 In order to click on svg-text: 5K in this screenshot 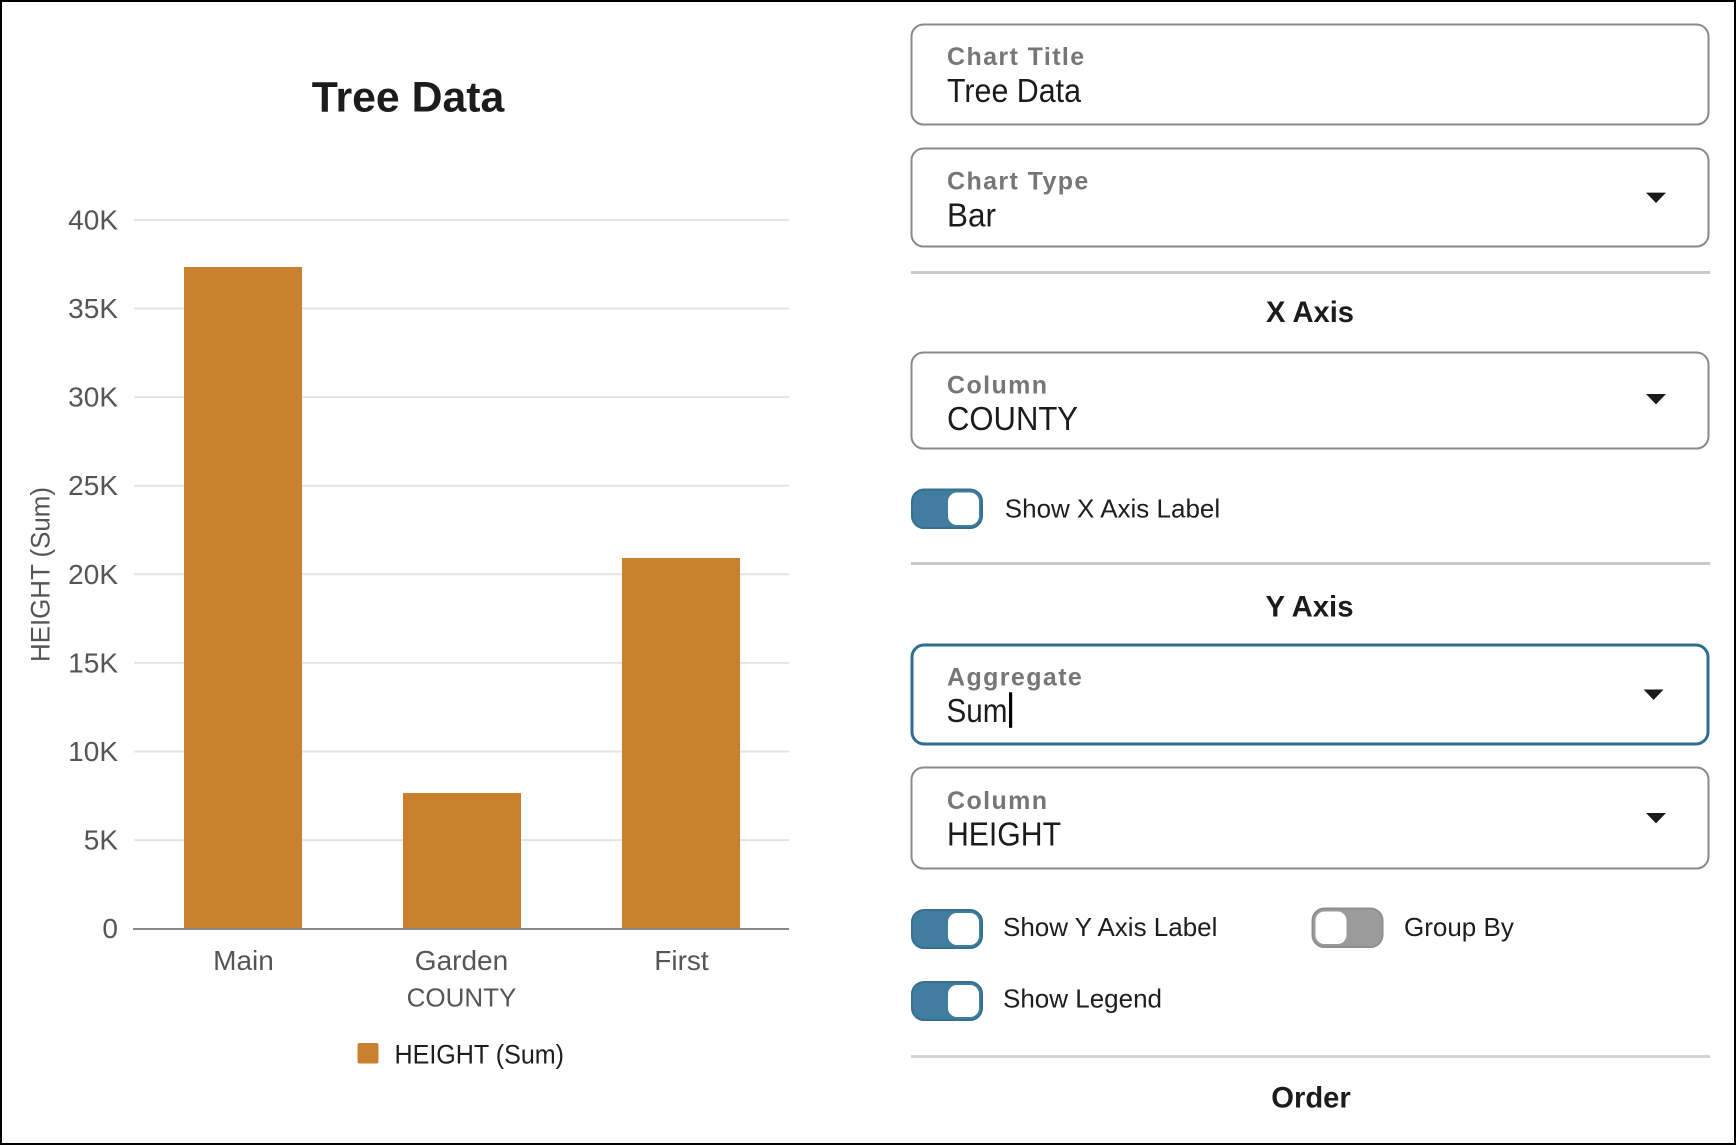, I will do `click(101, 840)`.